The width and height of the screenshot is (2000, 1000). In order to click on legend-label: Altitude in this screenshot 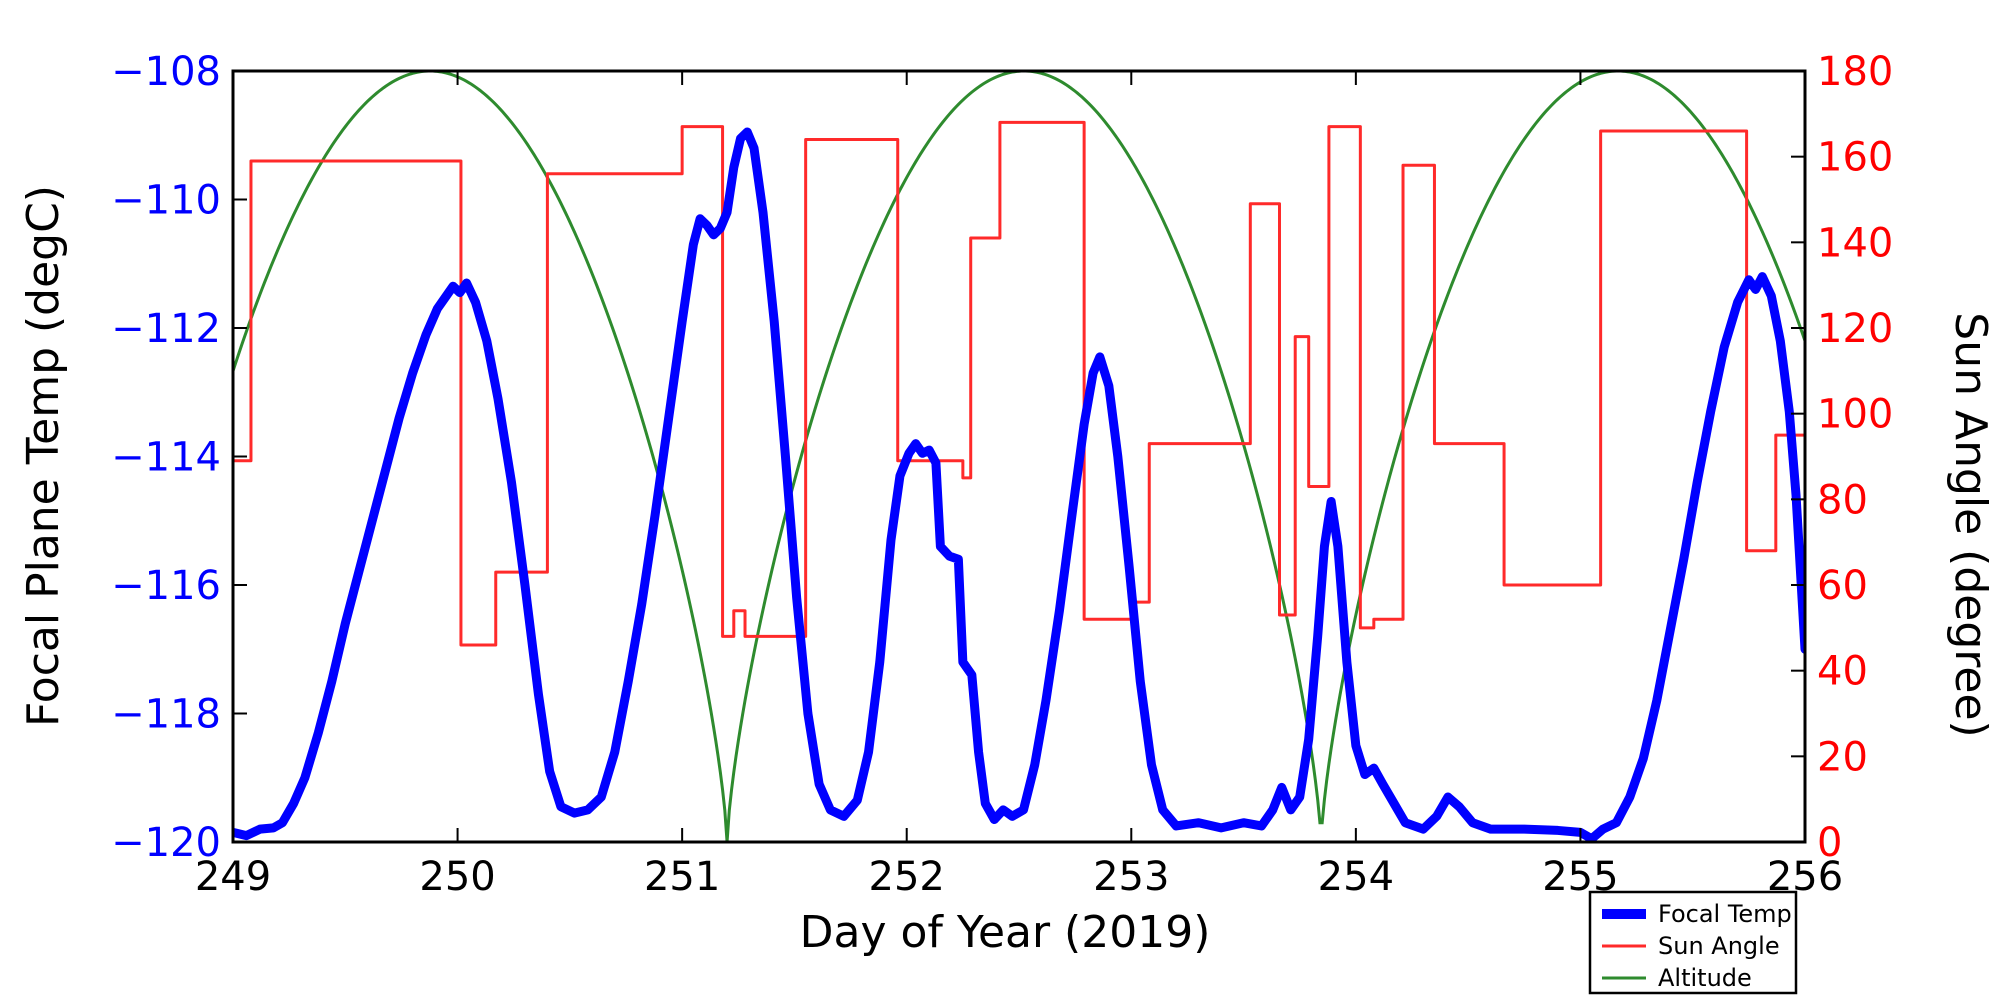, I will do `click(1705, 978)`.